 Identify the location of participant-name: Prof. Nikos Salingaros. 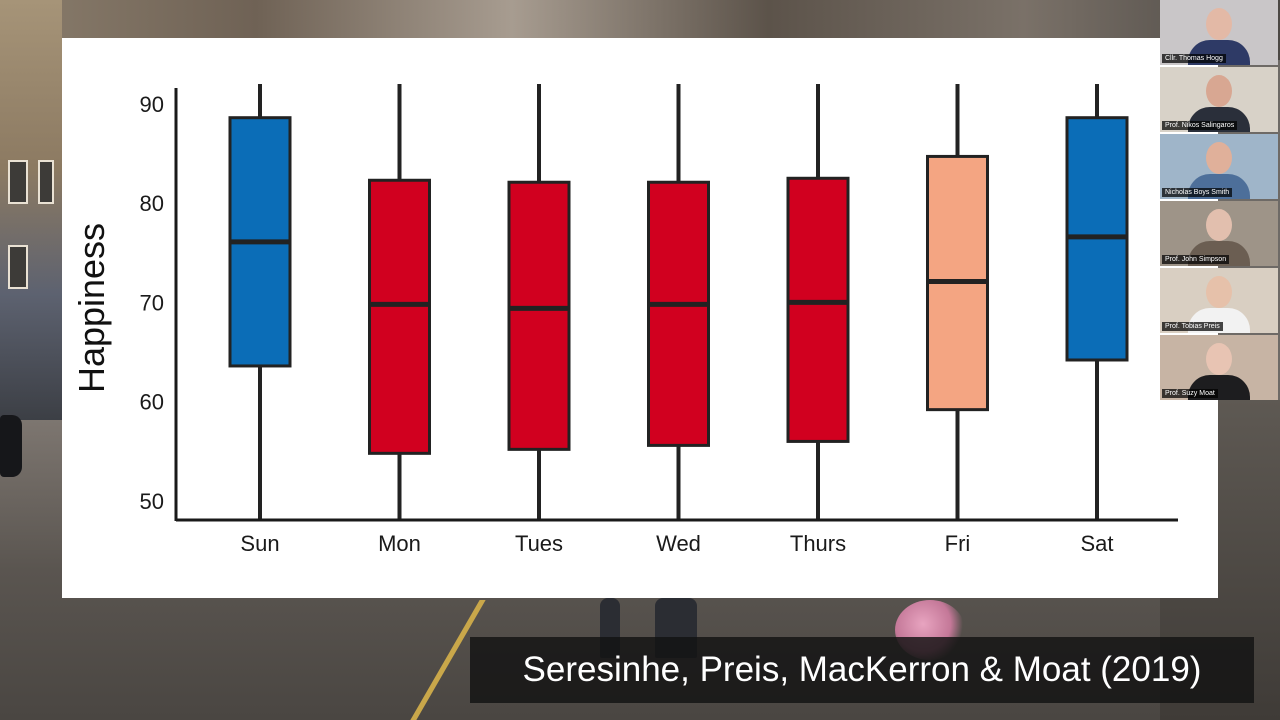
(1200, 125).